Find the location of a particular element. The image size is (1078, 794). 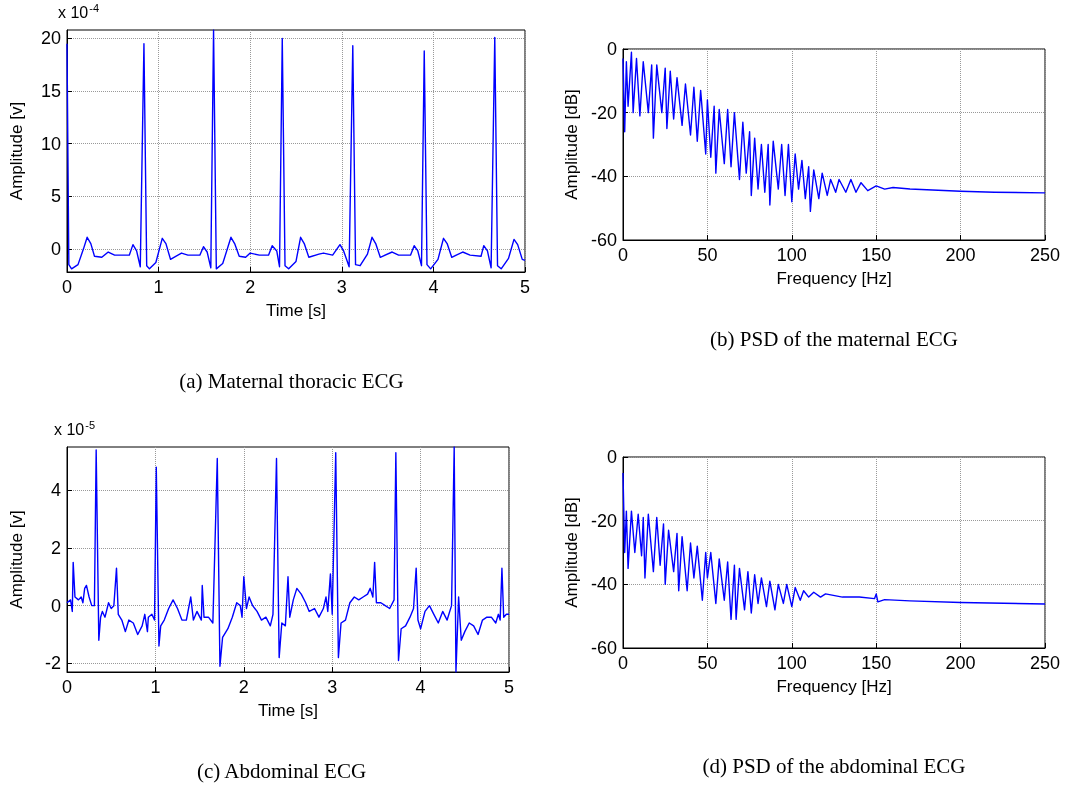

y-tick-label: -2 is located at coordinates (52, 663).